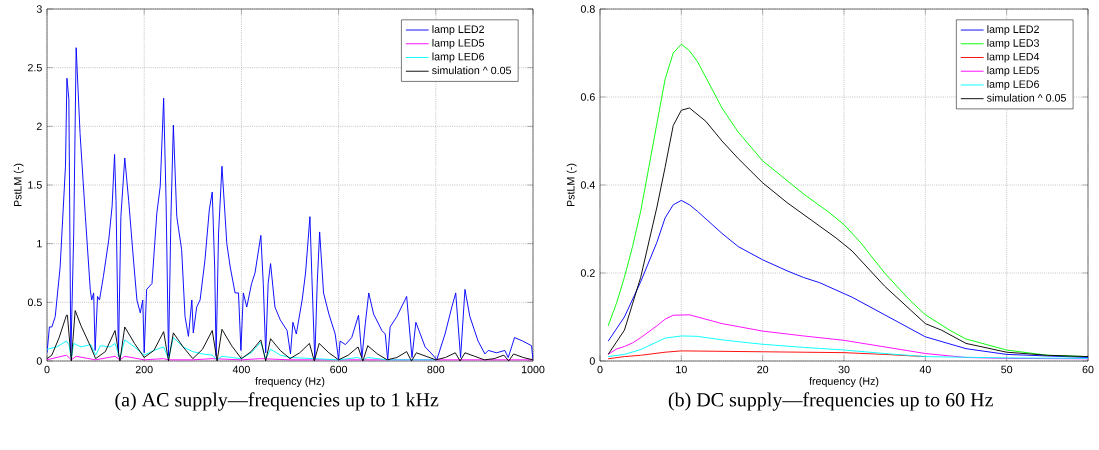 This screenshot has width=1099, height=450. Describe the element at coordinates (339, 369) in the screenshot. I see `x-tick-label: 600` at that location.